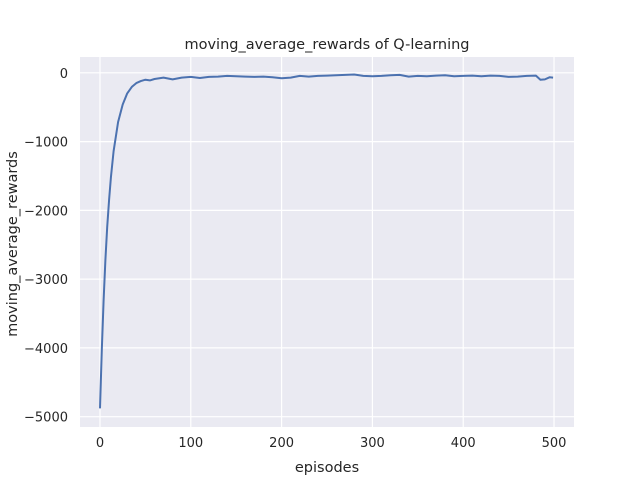 The width and height of the screenshot is (640, 484). What do you see at coordinates (46, 280) in the screenshot?
I see `y-tick-label: −3000` at bounding box center [46, 280].